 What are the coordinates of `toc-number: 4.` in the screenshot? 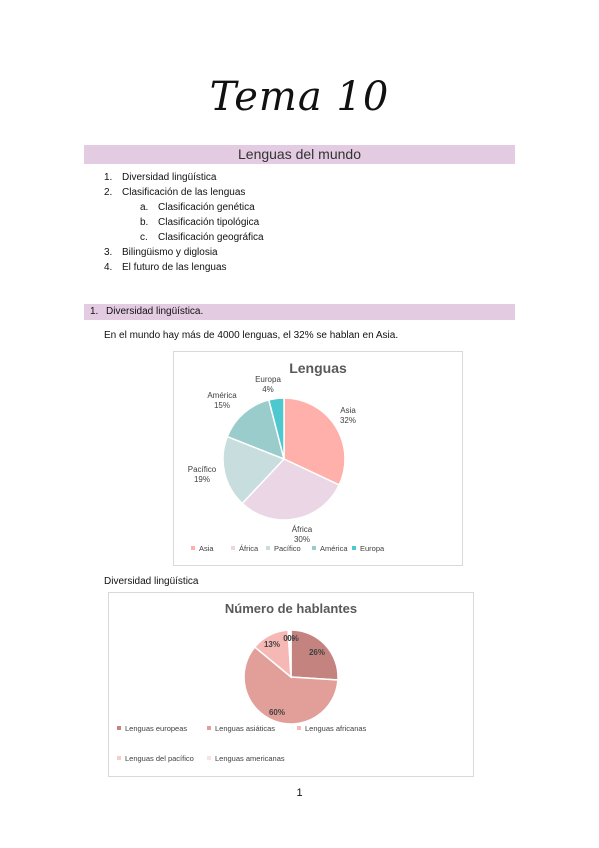 It's located at (108, 267).